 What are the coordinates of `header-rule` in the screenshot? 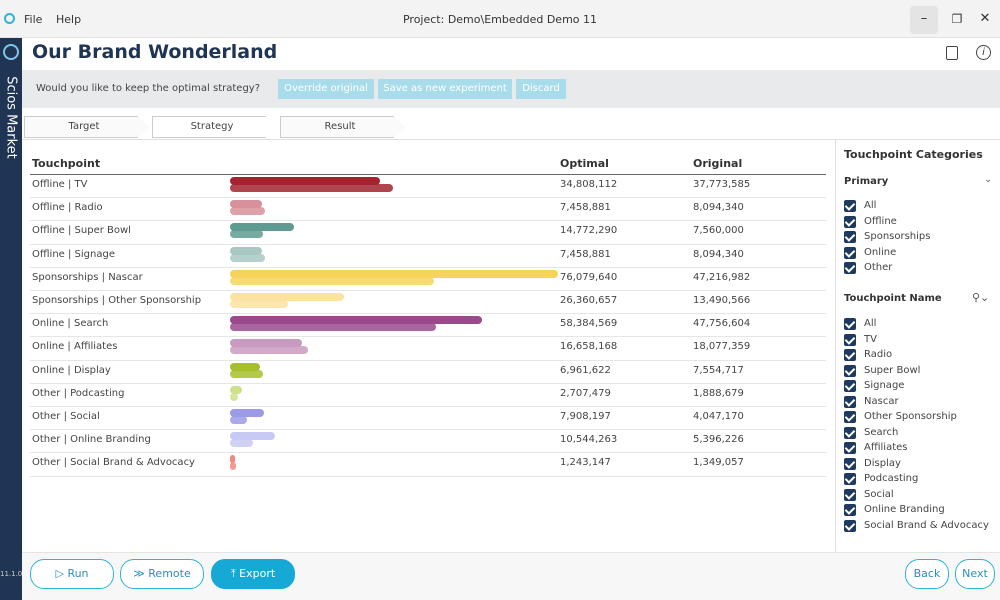 It's located at (428, 174).